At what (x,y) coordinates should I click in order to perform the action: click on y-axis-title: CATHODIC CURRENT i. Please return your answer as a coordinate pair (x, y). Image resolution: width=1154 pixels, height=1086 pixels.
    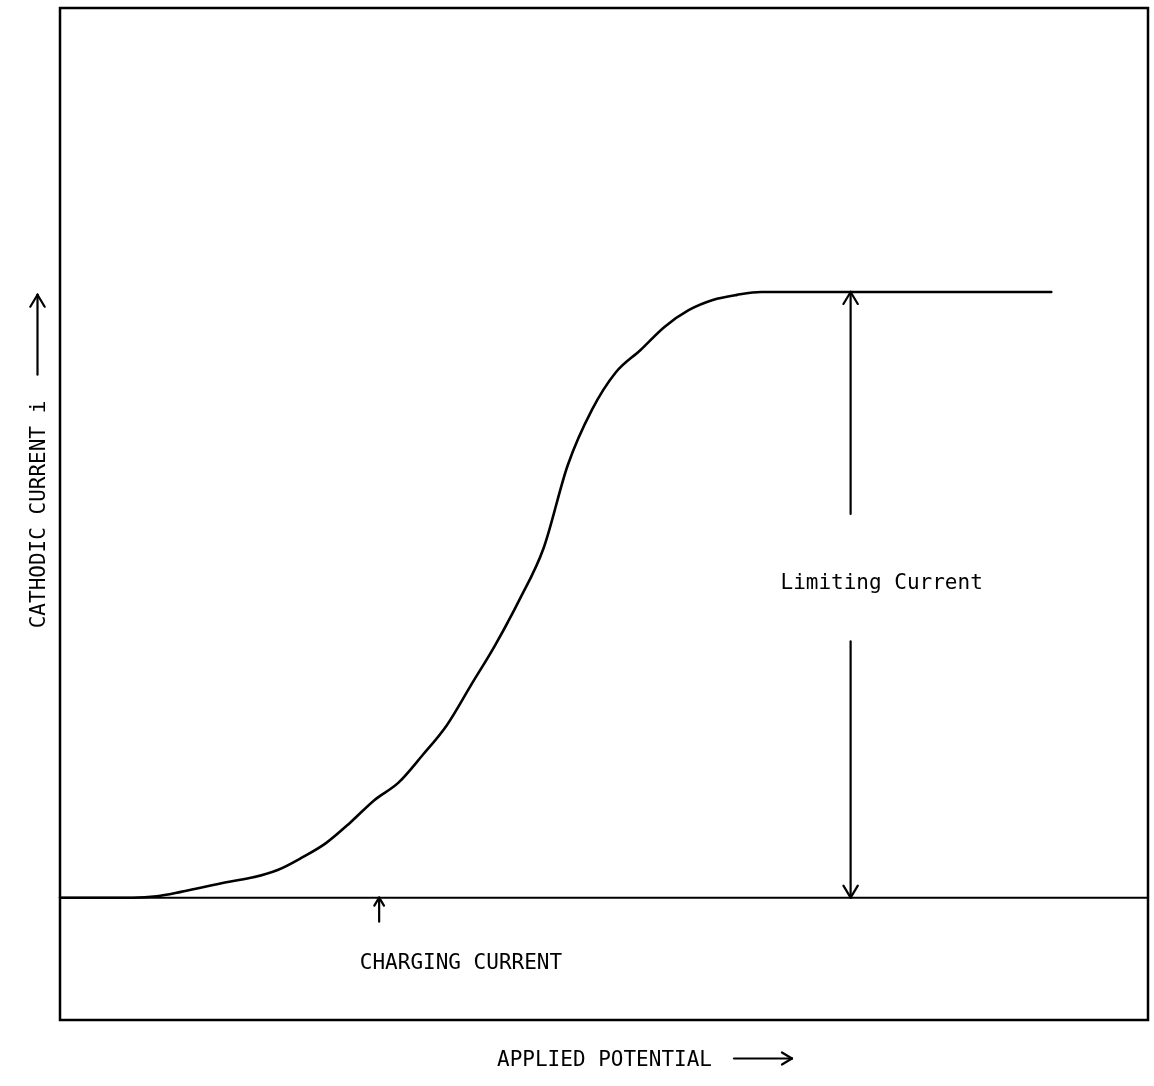
    Looking at the image, I should click on (37, 514).